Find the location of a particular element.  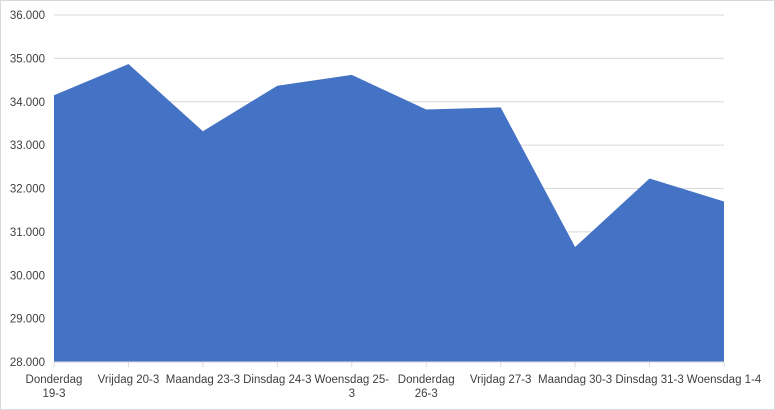

y-tick-label: 36.000 is located at coordinates (27, 16).